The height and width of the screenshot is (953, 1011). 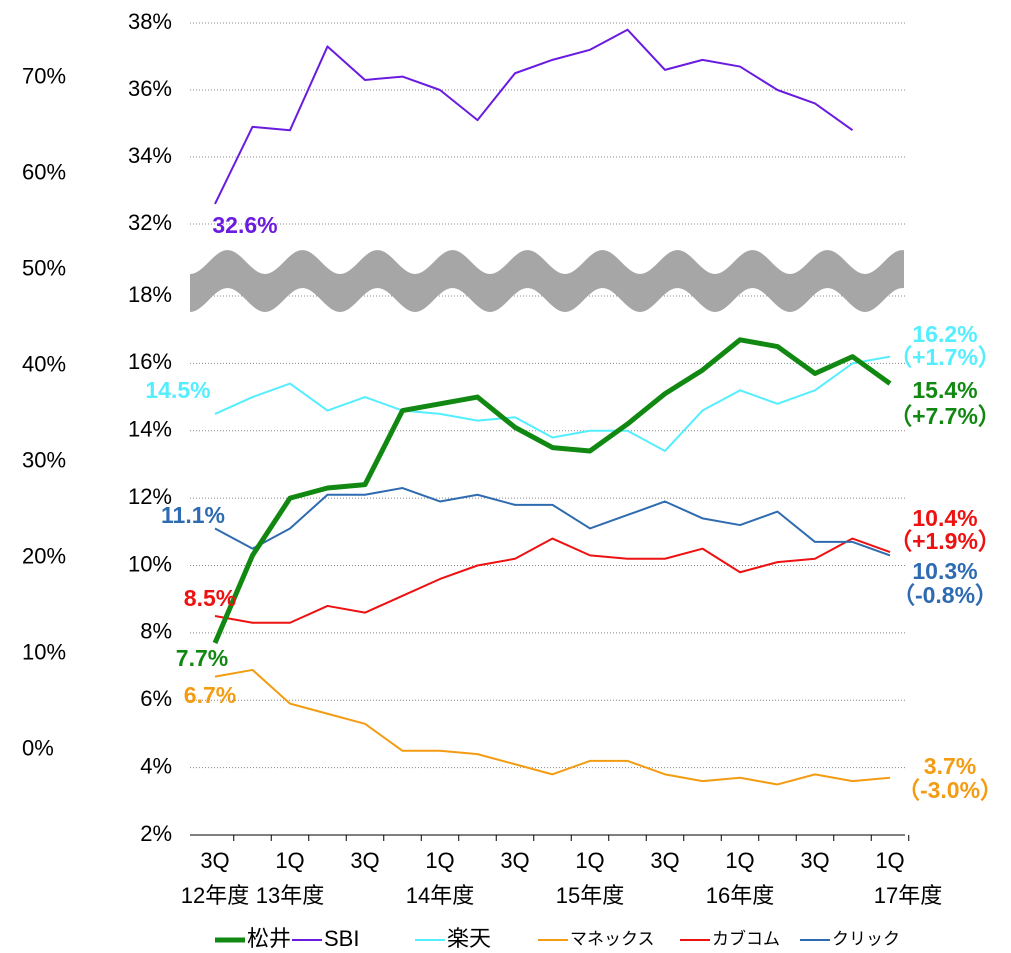 I want to click on data-label: 8.5%, so click(x=210, y=598).